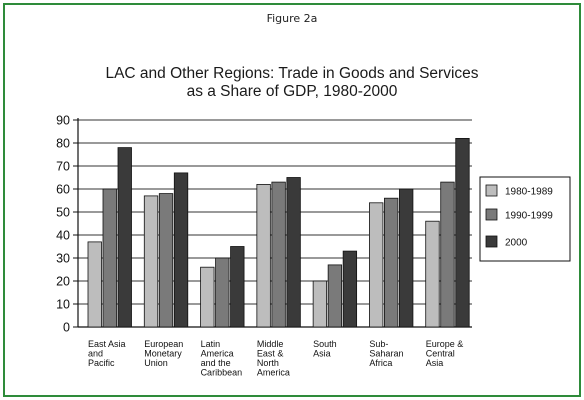  I want to click on legend-label: 1990-1999, so click(529, 216).